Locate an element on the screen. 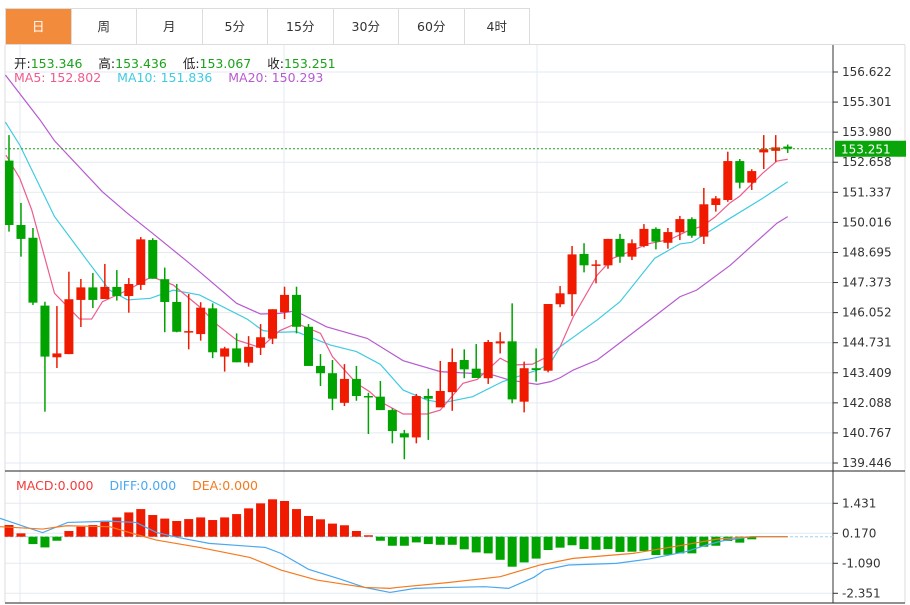 This screenshot has width=910, height=605. tab-6: 60分 is located at coordinates (432, 26).